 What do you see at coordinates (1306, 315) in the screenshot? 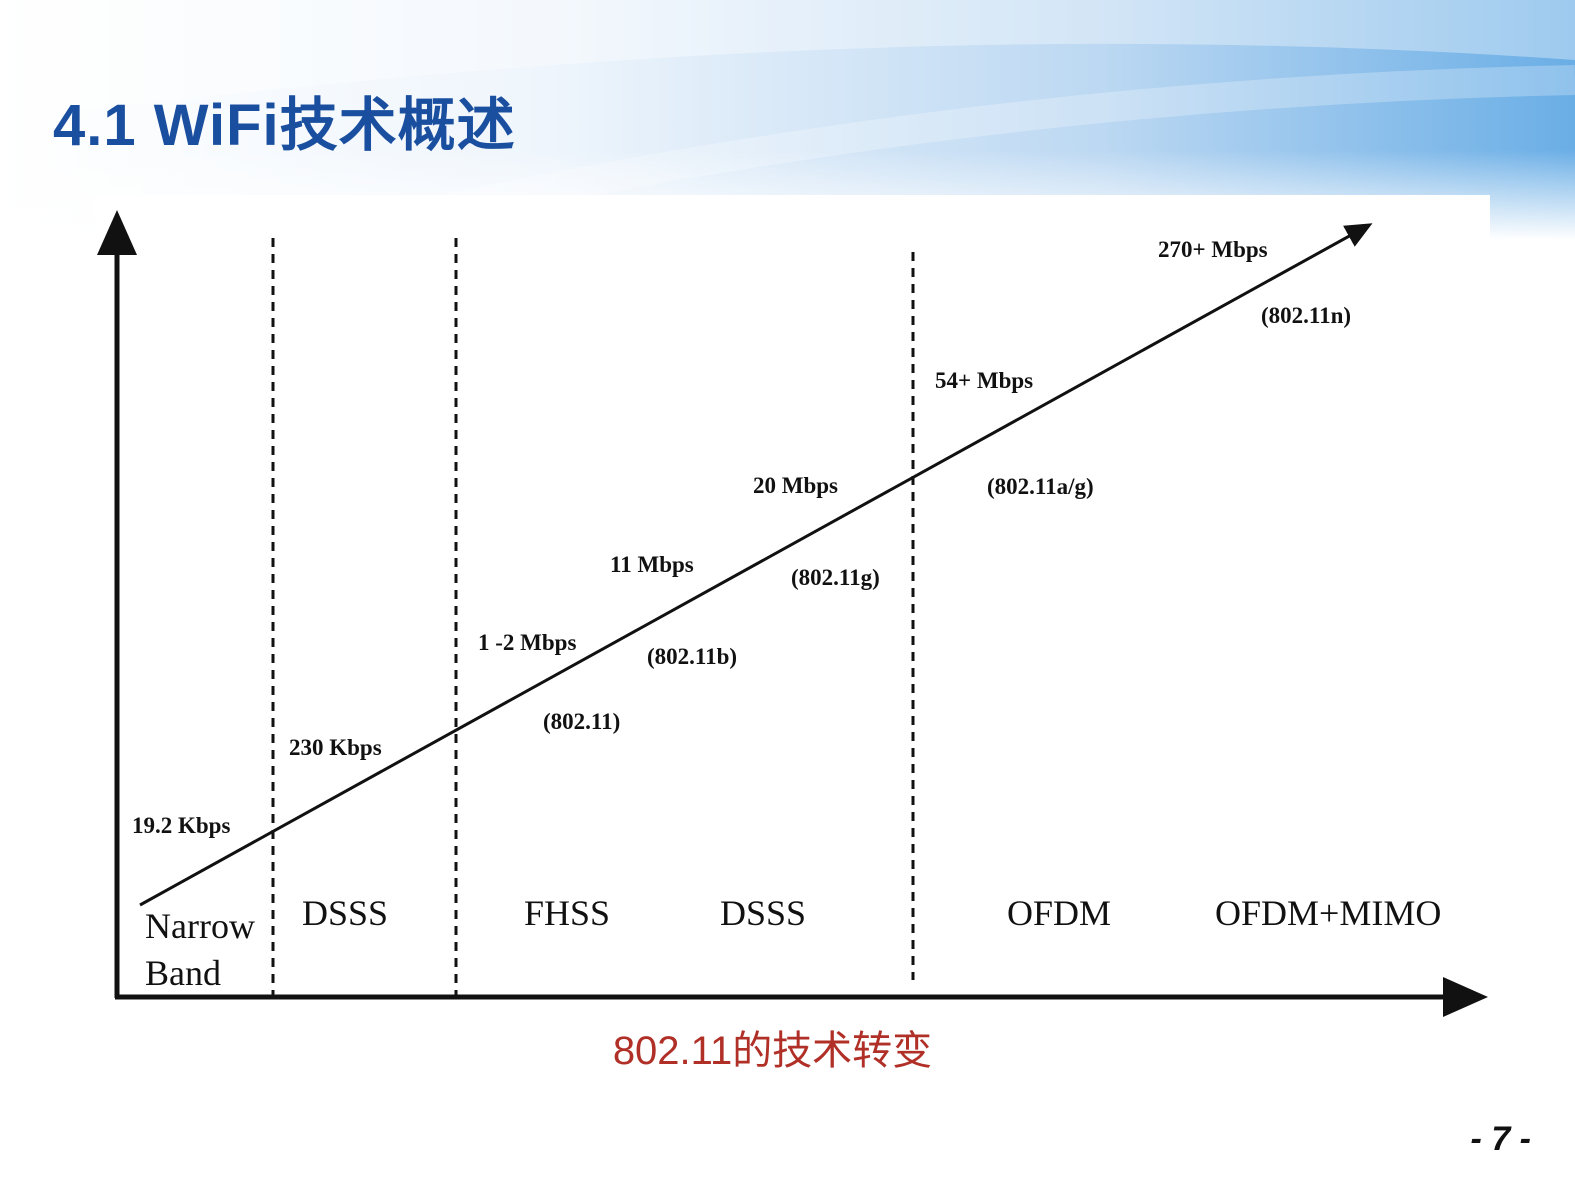
I see `standard-label: (802.11n)` at bounding box center [1306, 315].